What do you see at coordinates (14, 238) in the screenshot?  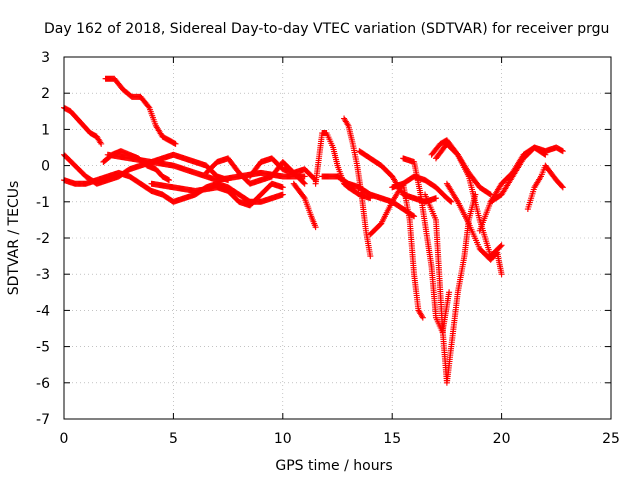 I see `y-axis-label: SDTVAR / TECUs` at bounding box center [14, 238].